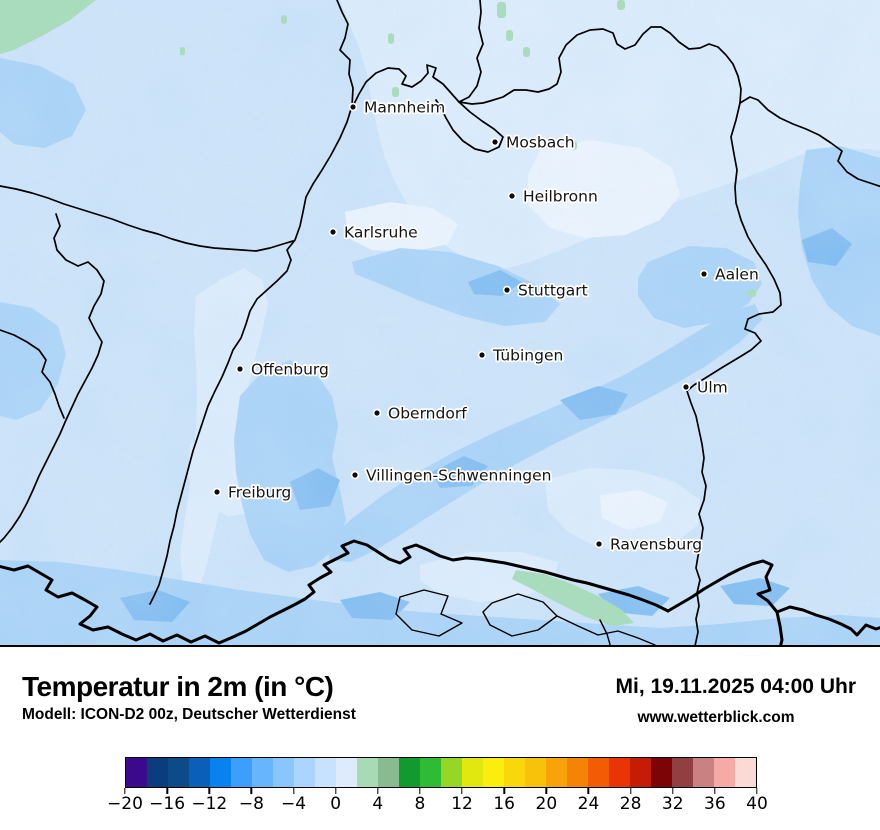 This screenshot has height=830, width=880. Describe the element at coordinates (353, 107) in the screenshot. I see `city-marker-mannheim` at that location.